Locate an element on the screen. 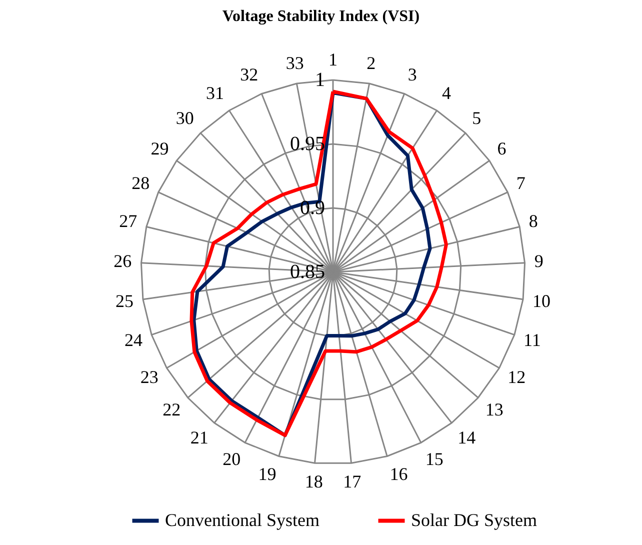  y-tick-label: 0.85 is located at coordinates (307, 272).